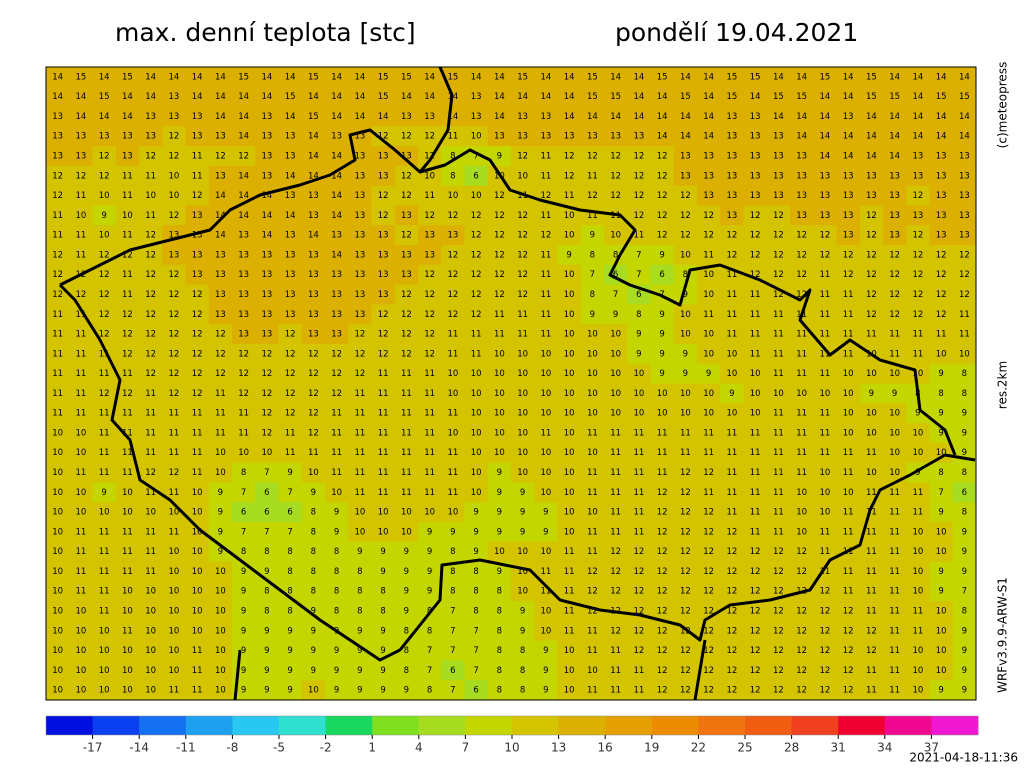  What do you see at coordinates (232, 748) in the screenshot?
I see `colorbar-tick-label: -8` at bounding box center [232, 748].